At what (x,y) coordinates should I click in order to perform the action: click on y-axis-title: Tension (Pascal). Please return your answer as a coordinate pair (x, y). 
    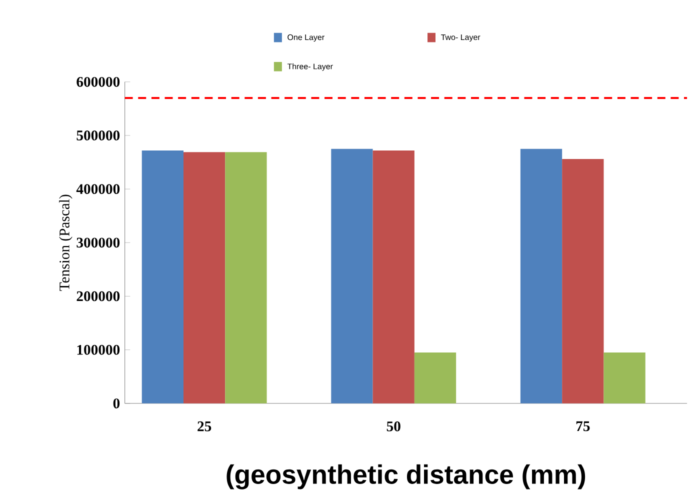
    Looking at the image, I should click on (65, 242).